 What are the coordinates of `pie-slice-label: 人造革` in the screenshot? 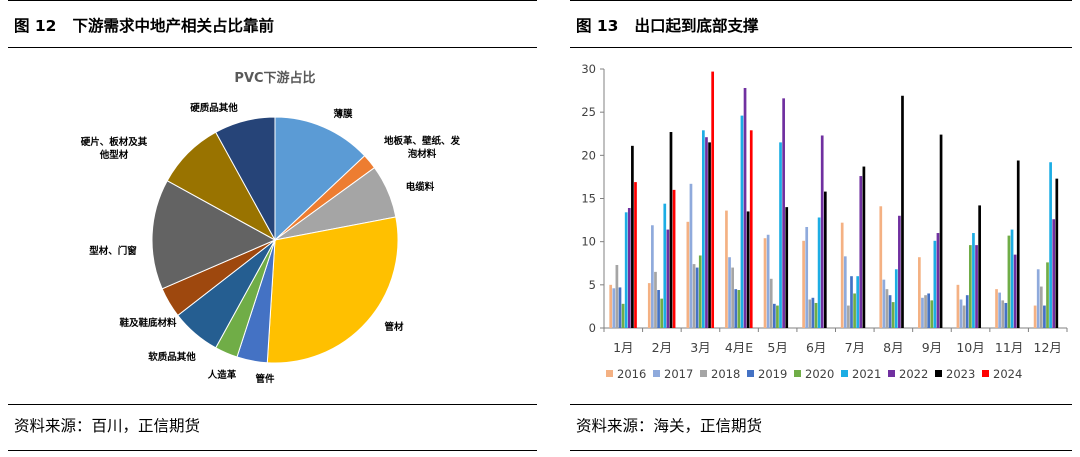 It's located at (222, 375).